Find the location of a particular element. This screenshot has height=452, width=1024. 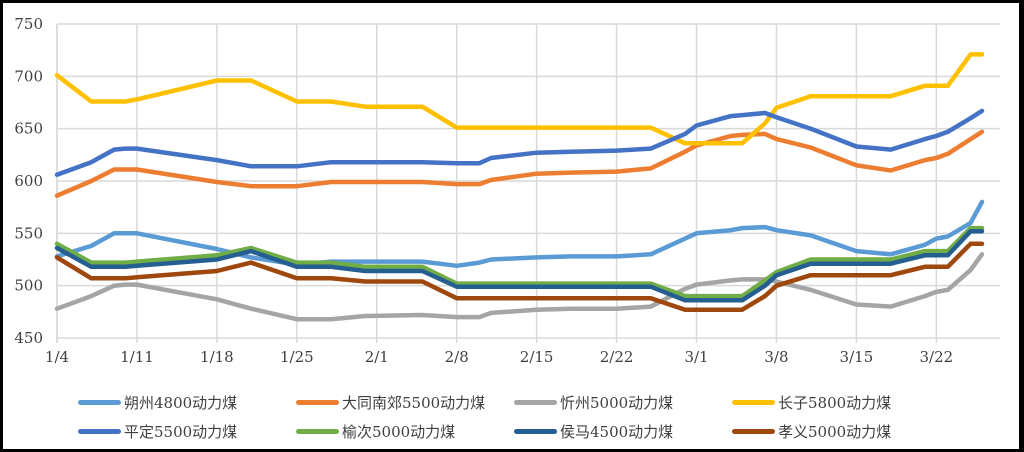

x-tick-label: 3/1 is located at coordinates (696, 357).